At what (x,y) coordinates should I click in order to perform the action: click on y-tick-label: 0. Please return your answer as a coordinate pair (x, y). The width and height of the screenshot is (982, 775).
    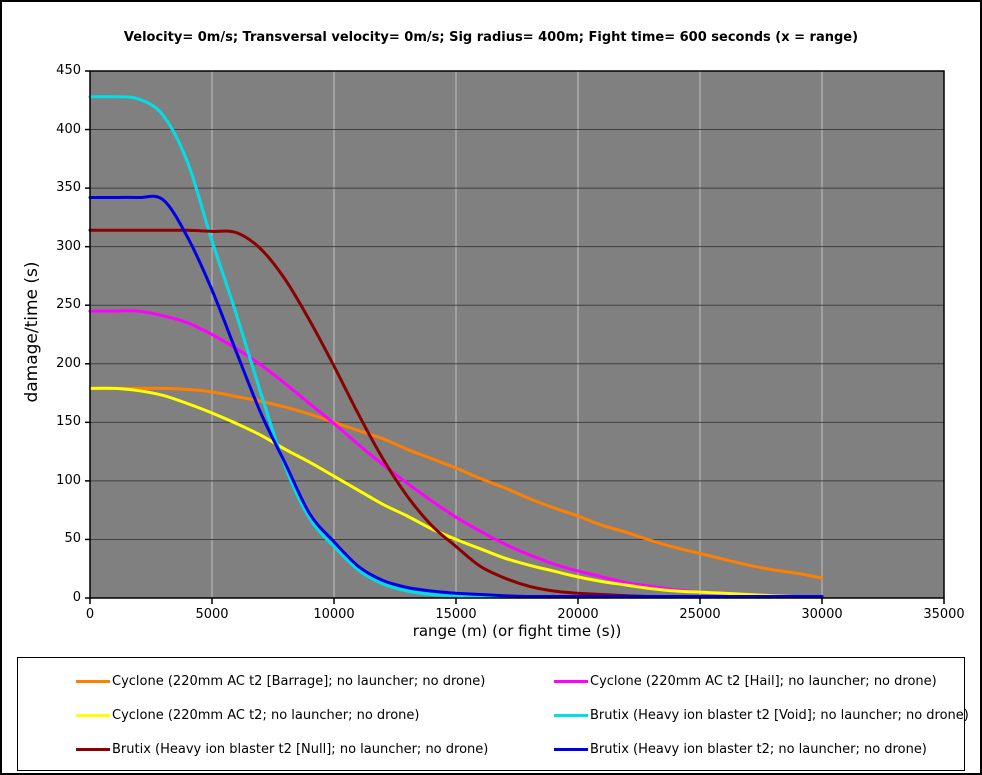
    Looking at the image, I should click on (76, 597).